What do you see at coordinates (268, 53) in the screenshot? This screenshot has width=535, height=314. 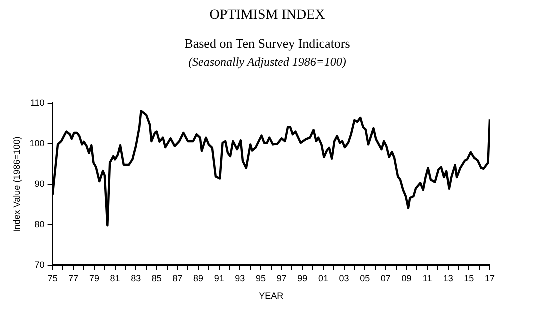 I see `chart-subtitle: Based on Ten Survey Indicators (Seasonally Adjusted 1986=100)` at bounding box center [268, 53].